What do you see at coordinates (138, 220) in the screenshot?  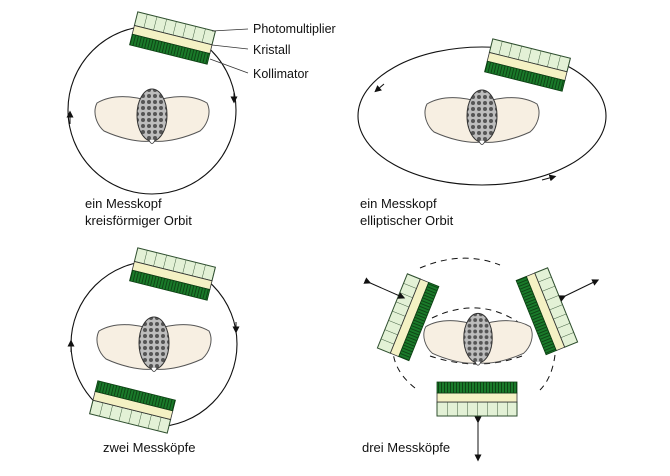 I see `caption-line2: kreisförmiger Orbit` at bounding box center [138, 220].